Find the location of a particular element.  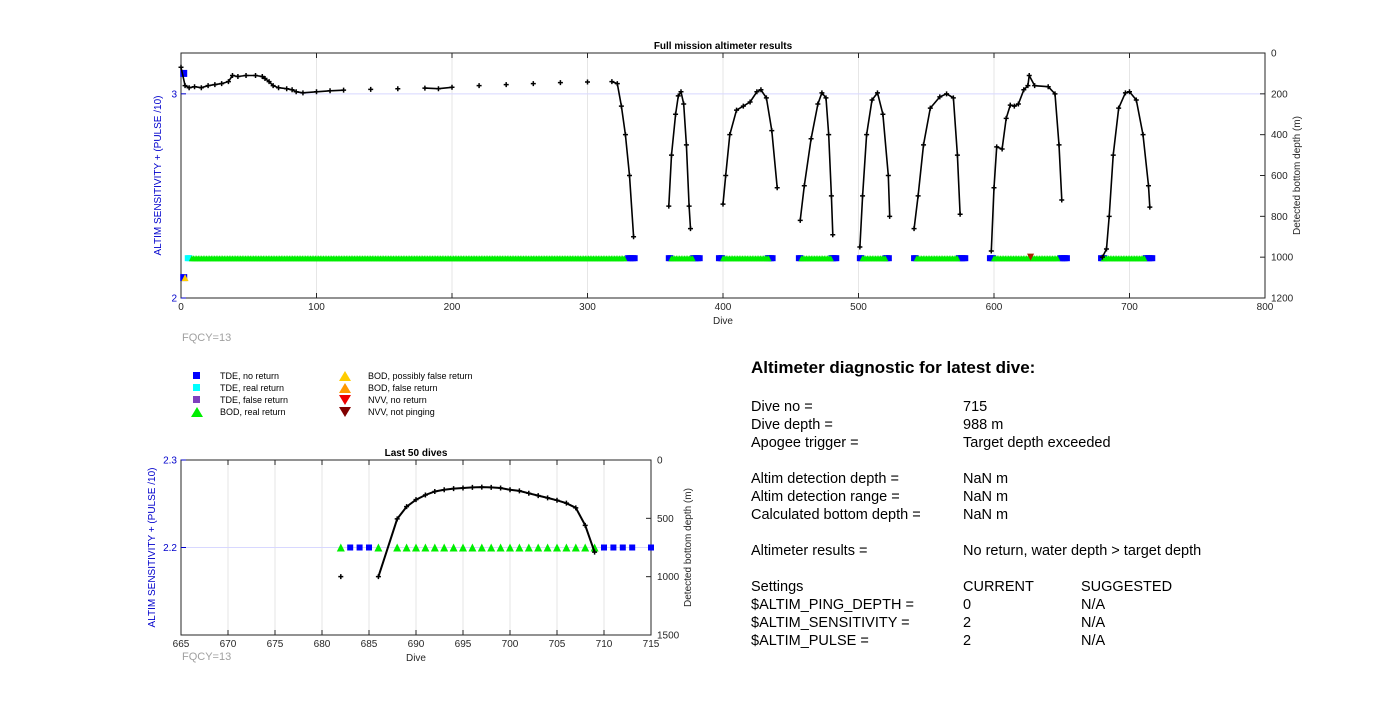

legend-bod-possibly-false: BOD, possibly false return is located at coordinates (405, 376).